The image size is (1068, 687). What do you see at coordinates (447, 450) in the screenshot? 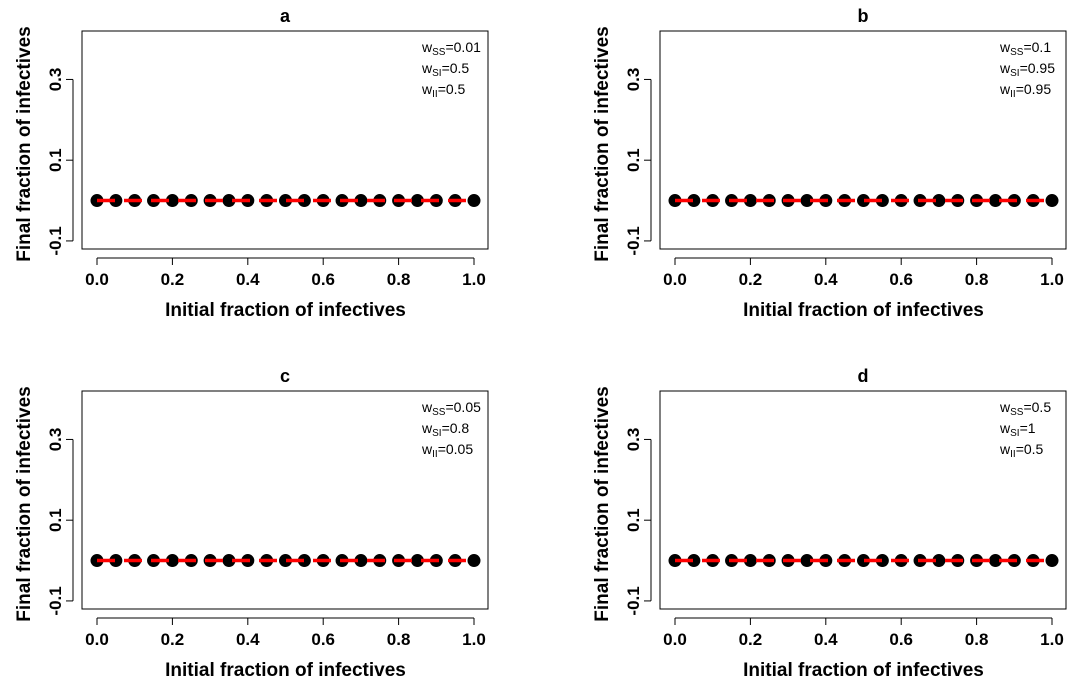
I see `param-label: wII=0.05` at bounding box center [447, 450].